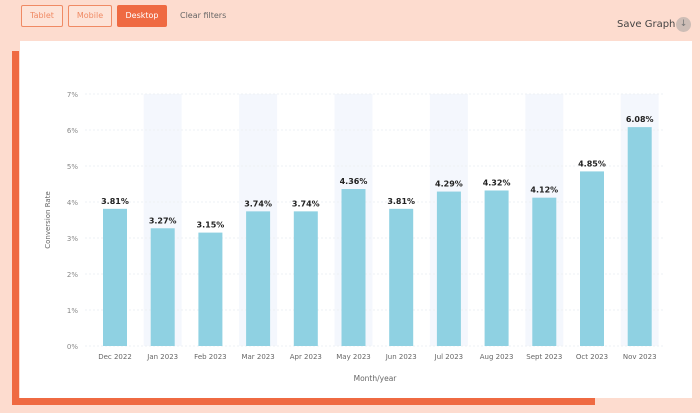  What do you see at coordinates (72, 95) in the screenshot?
I see `y-tick-label: 7%` at bounding box center [72, 95].